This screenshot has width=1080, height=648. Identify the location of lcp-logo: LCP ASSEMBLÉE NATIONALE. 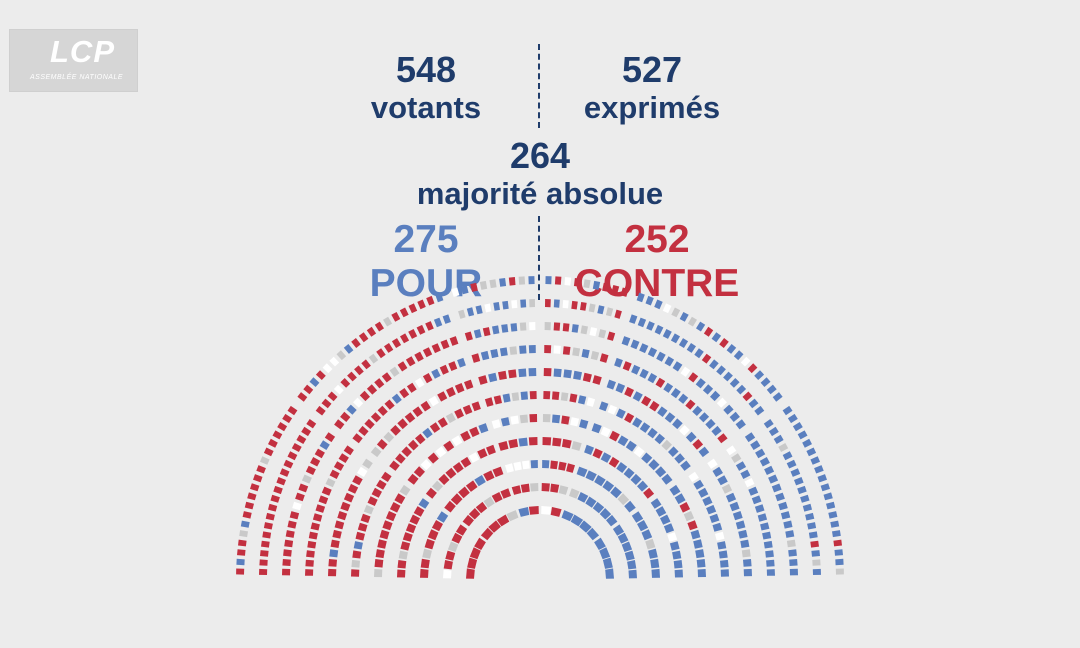
(73, 60).